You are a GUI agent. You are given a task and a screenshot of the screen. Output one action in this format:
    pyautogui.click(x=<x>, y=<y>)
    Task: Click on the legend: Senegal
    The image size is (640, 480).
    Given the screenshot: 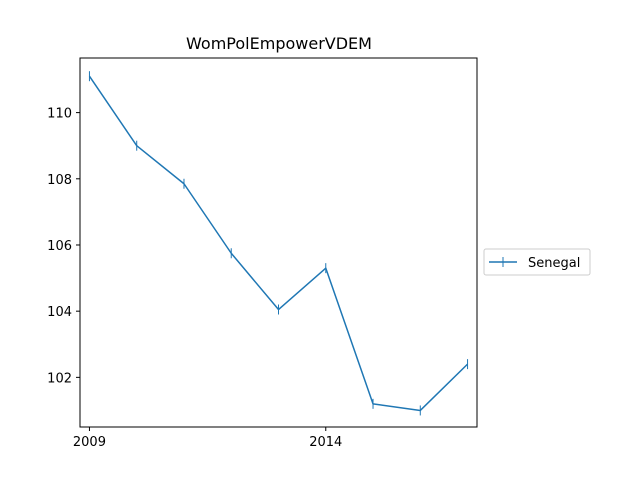 What is the action you would take?
    pyautogui.click(x=537, y=262)
    